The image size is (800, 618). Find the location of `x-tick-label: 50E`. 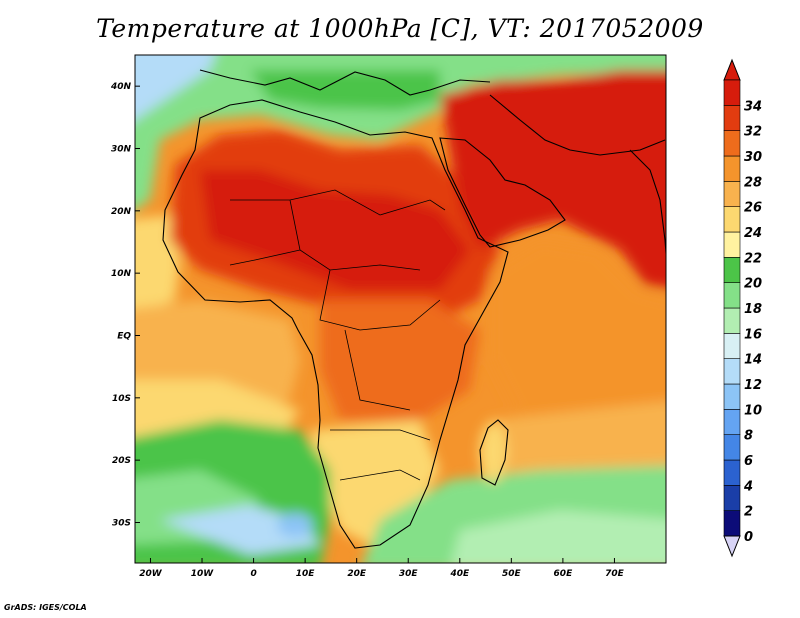

x-tick-label: 50E is located at coordinates (512, 574).